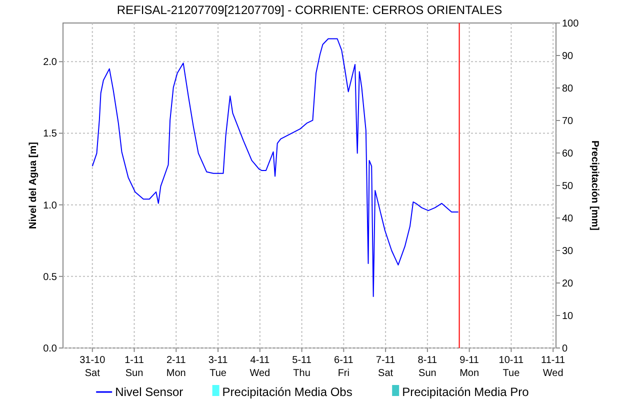 The width and height of the screenshot is (621, 402). I want to click on y2-tick-label: 90, so click(568, 56).